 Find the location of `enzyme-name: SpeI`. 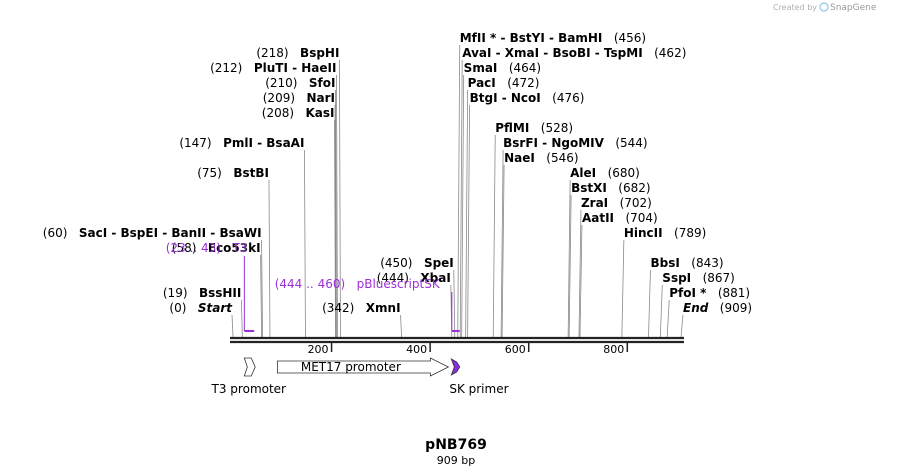

enzyme-name: SpeI is located at coordinates (439, 263).